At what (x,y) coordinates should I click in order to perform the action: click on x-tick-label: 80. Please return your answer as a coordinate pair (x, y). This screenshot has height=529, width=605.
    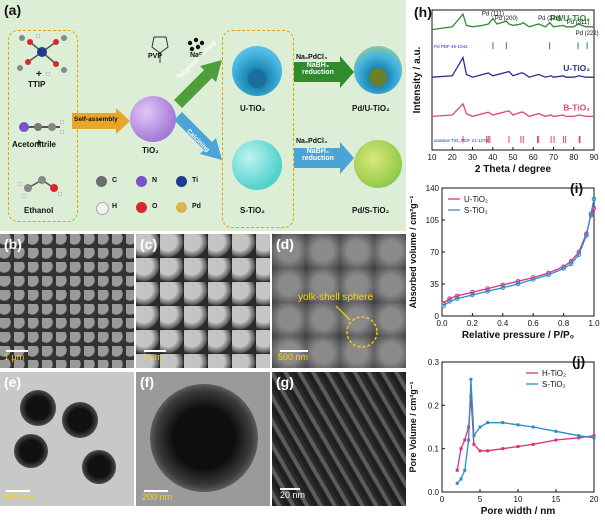
    Looking at the image, I should click on (573, 157).